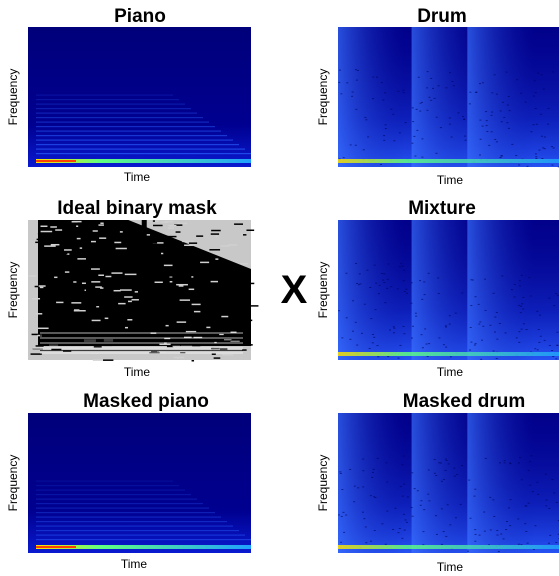 The width and height of the screenshot is (559, 576). I want to click on panel-title: Drum, so click(442, 16).